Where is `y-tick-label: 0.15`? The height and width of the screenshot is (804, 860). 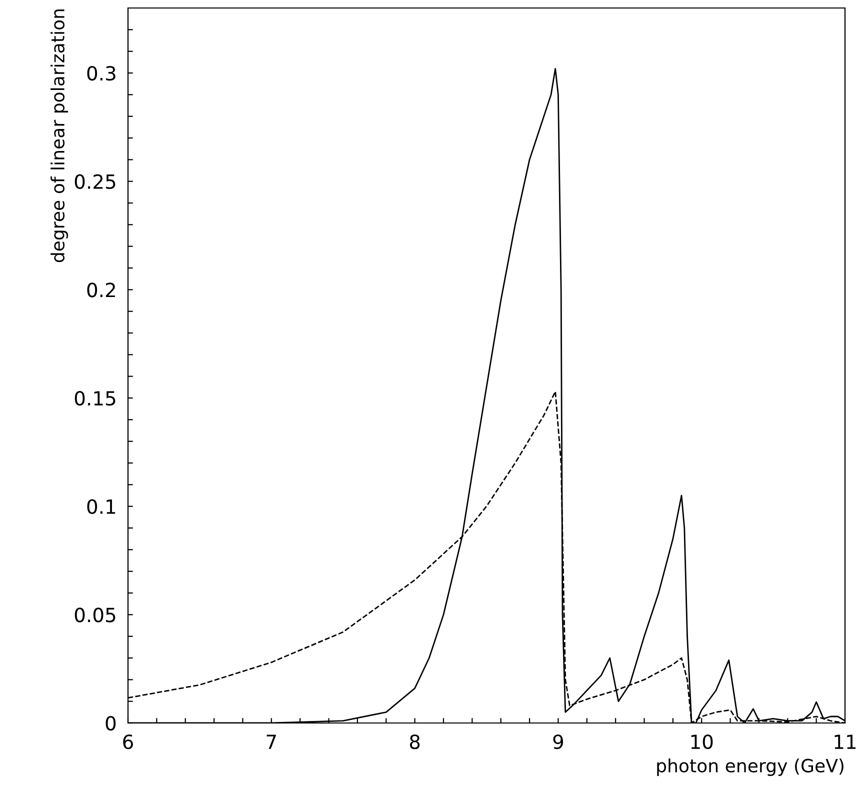
y-tick-label: 0.15 is located at coordinates (95, 398).